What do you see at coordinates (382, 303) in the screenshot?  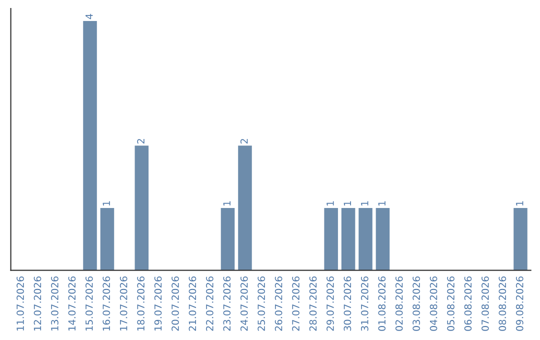 I see `x-tick-label: 01.08.2026` at bounding box center [382, 303].